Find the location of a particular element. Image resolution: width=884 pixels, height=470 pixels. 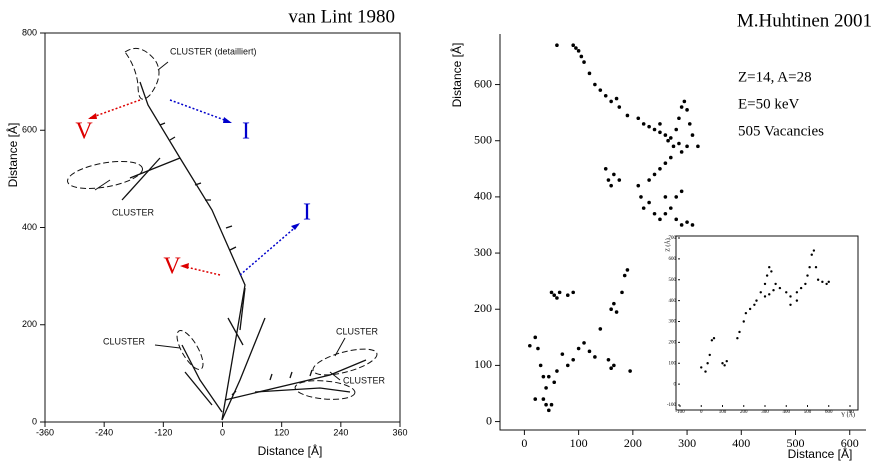

x-axis-label: Y (Å) is located at coordinates (848, 414).